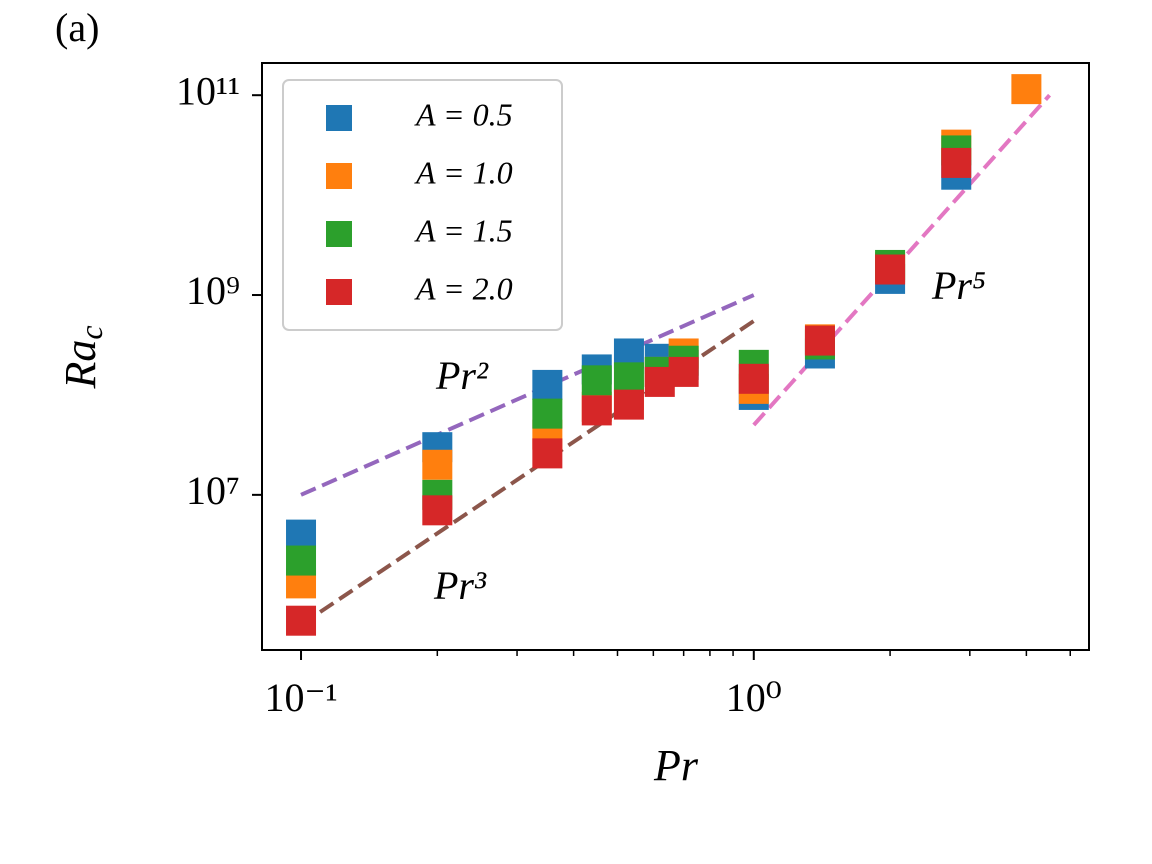 The image size is (1152, 864). What do you see at coordinates (77, 27) in the screenshot?
I see `panel-label: (a)` at bounding box center [77, 27].